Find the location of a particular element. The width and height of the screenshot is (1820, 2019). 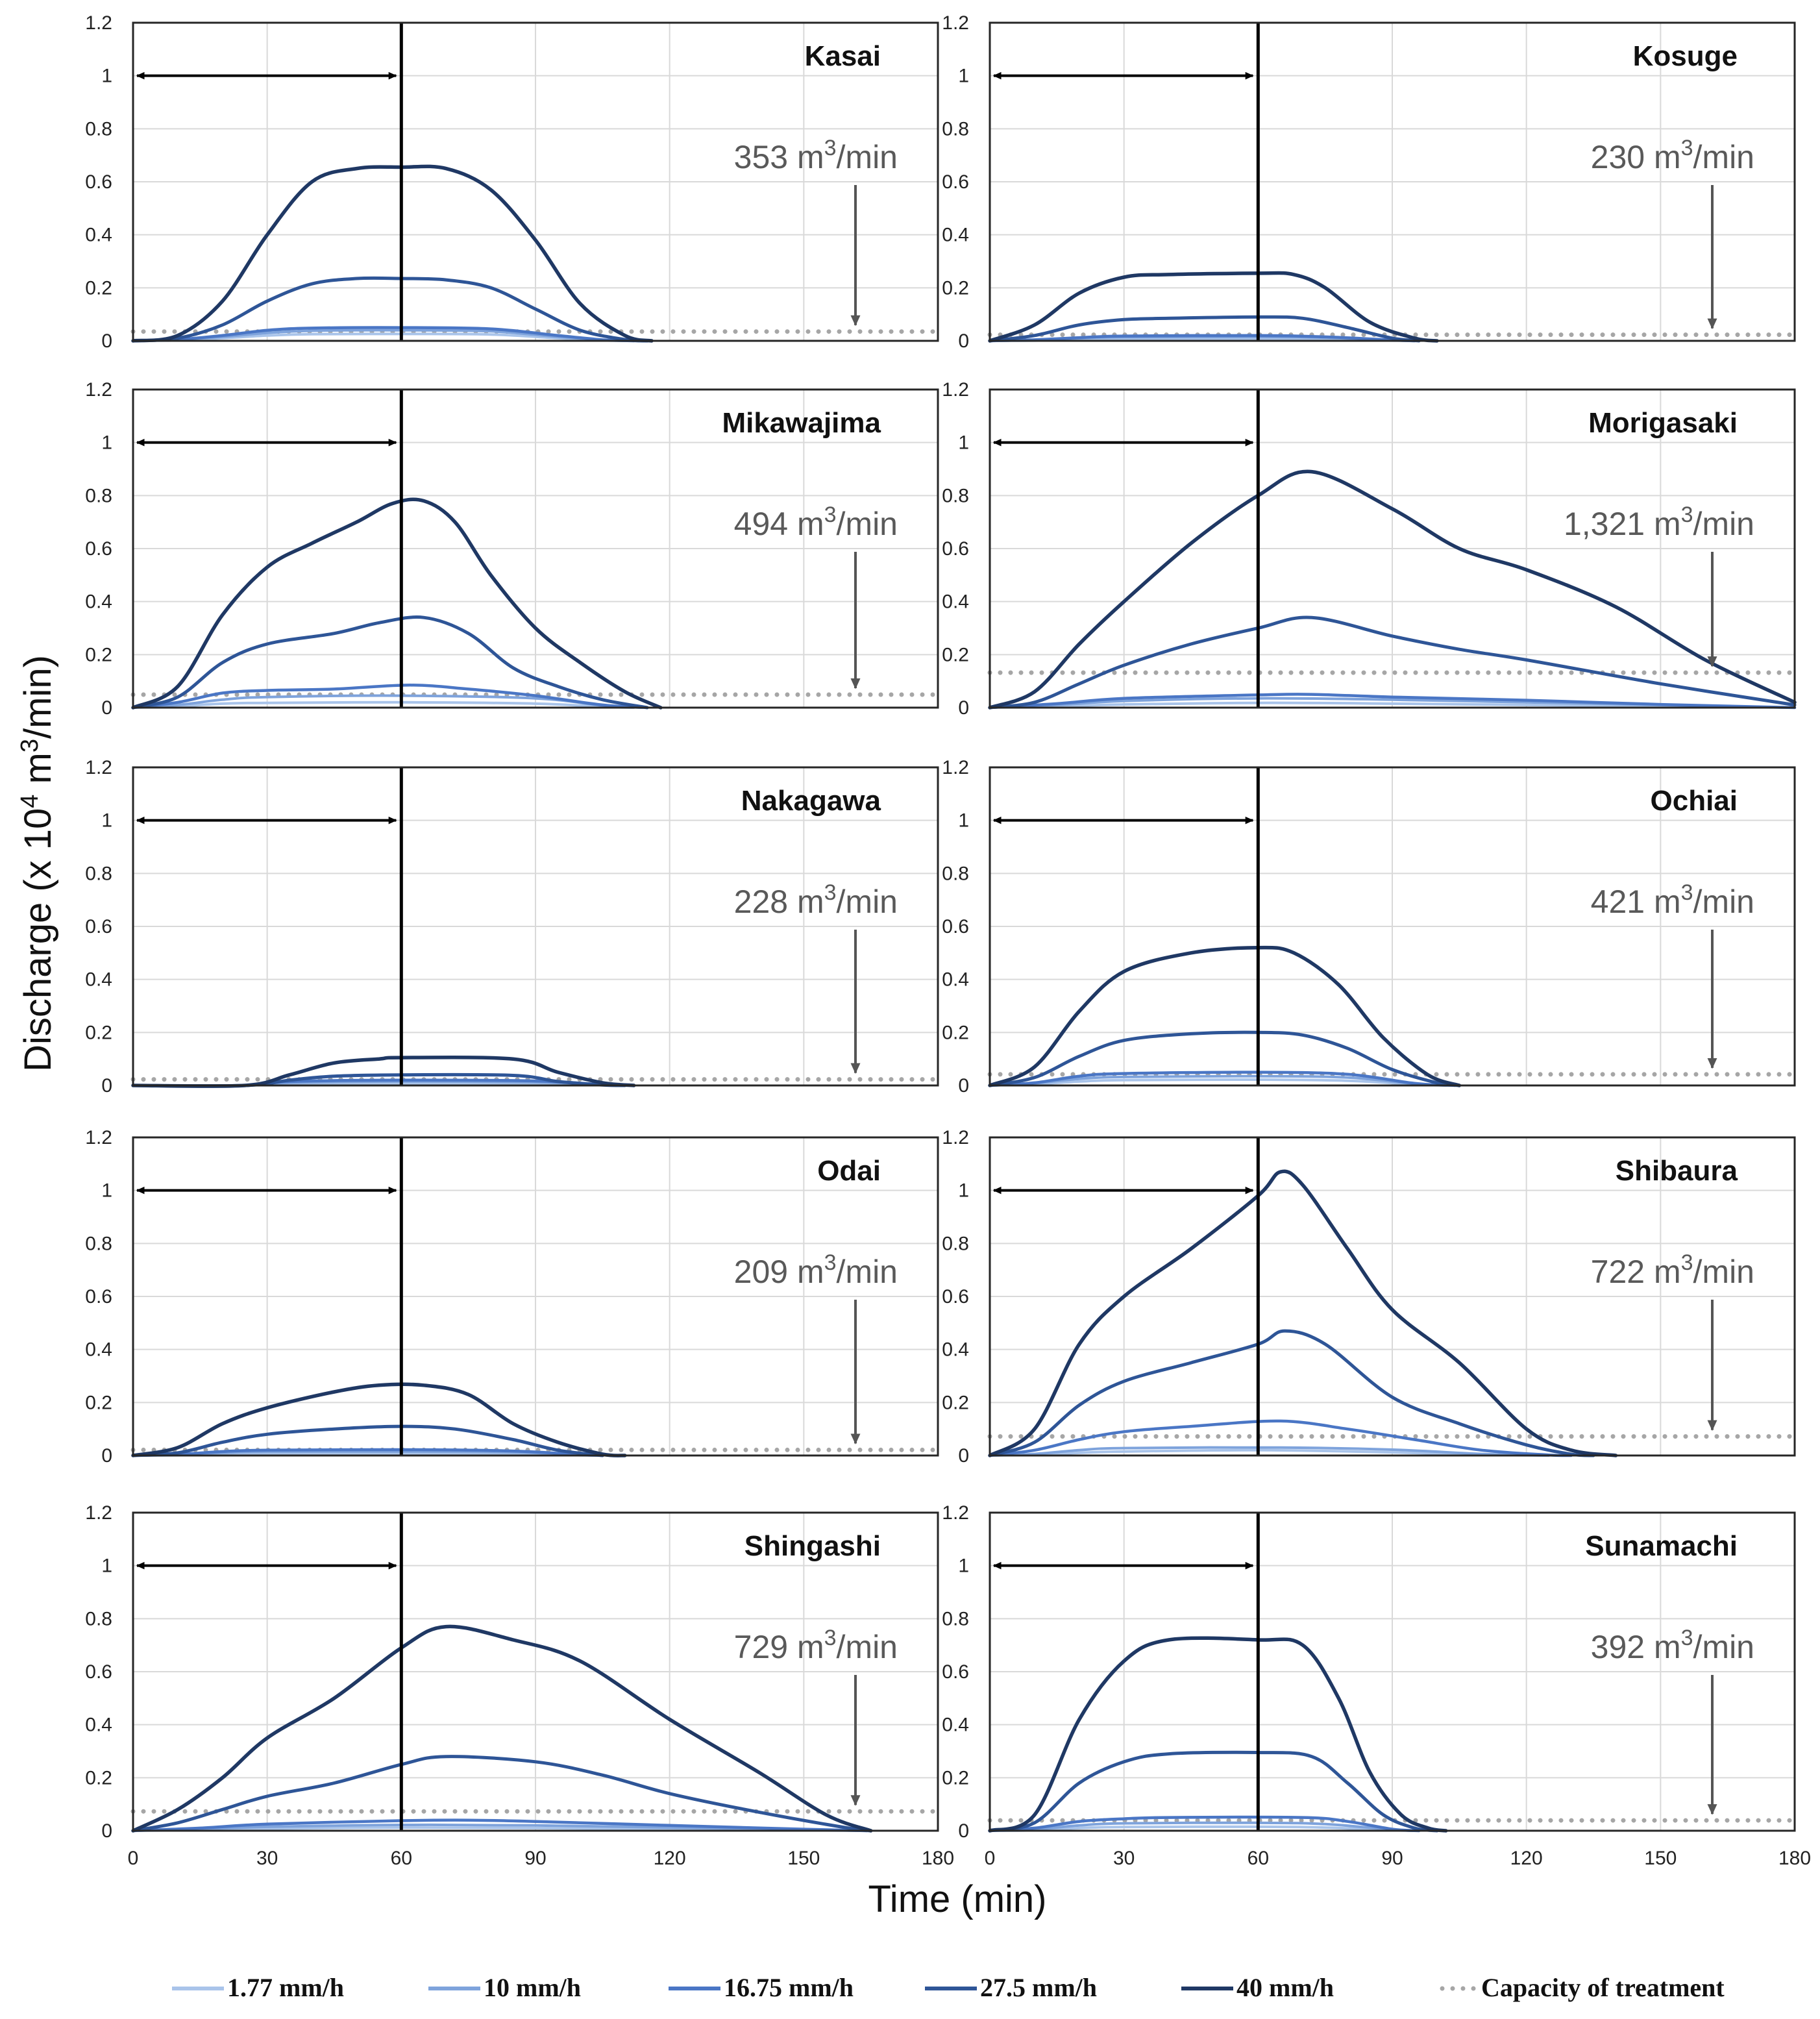

legend-item: Capacity of treatment is located at coordinates (1583, 1987).